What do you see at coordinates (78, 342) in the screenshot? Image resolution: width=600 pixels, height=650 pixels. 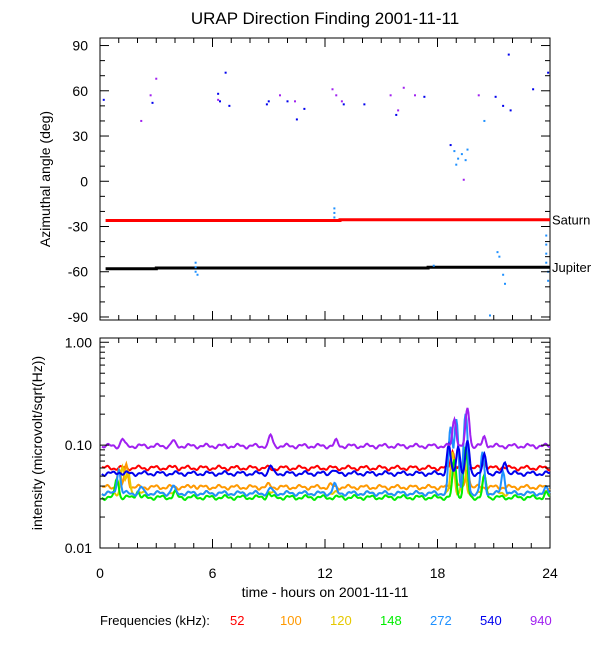 I see `y-tick-label: 1.00` at bounding box center [78, 342].